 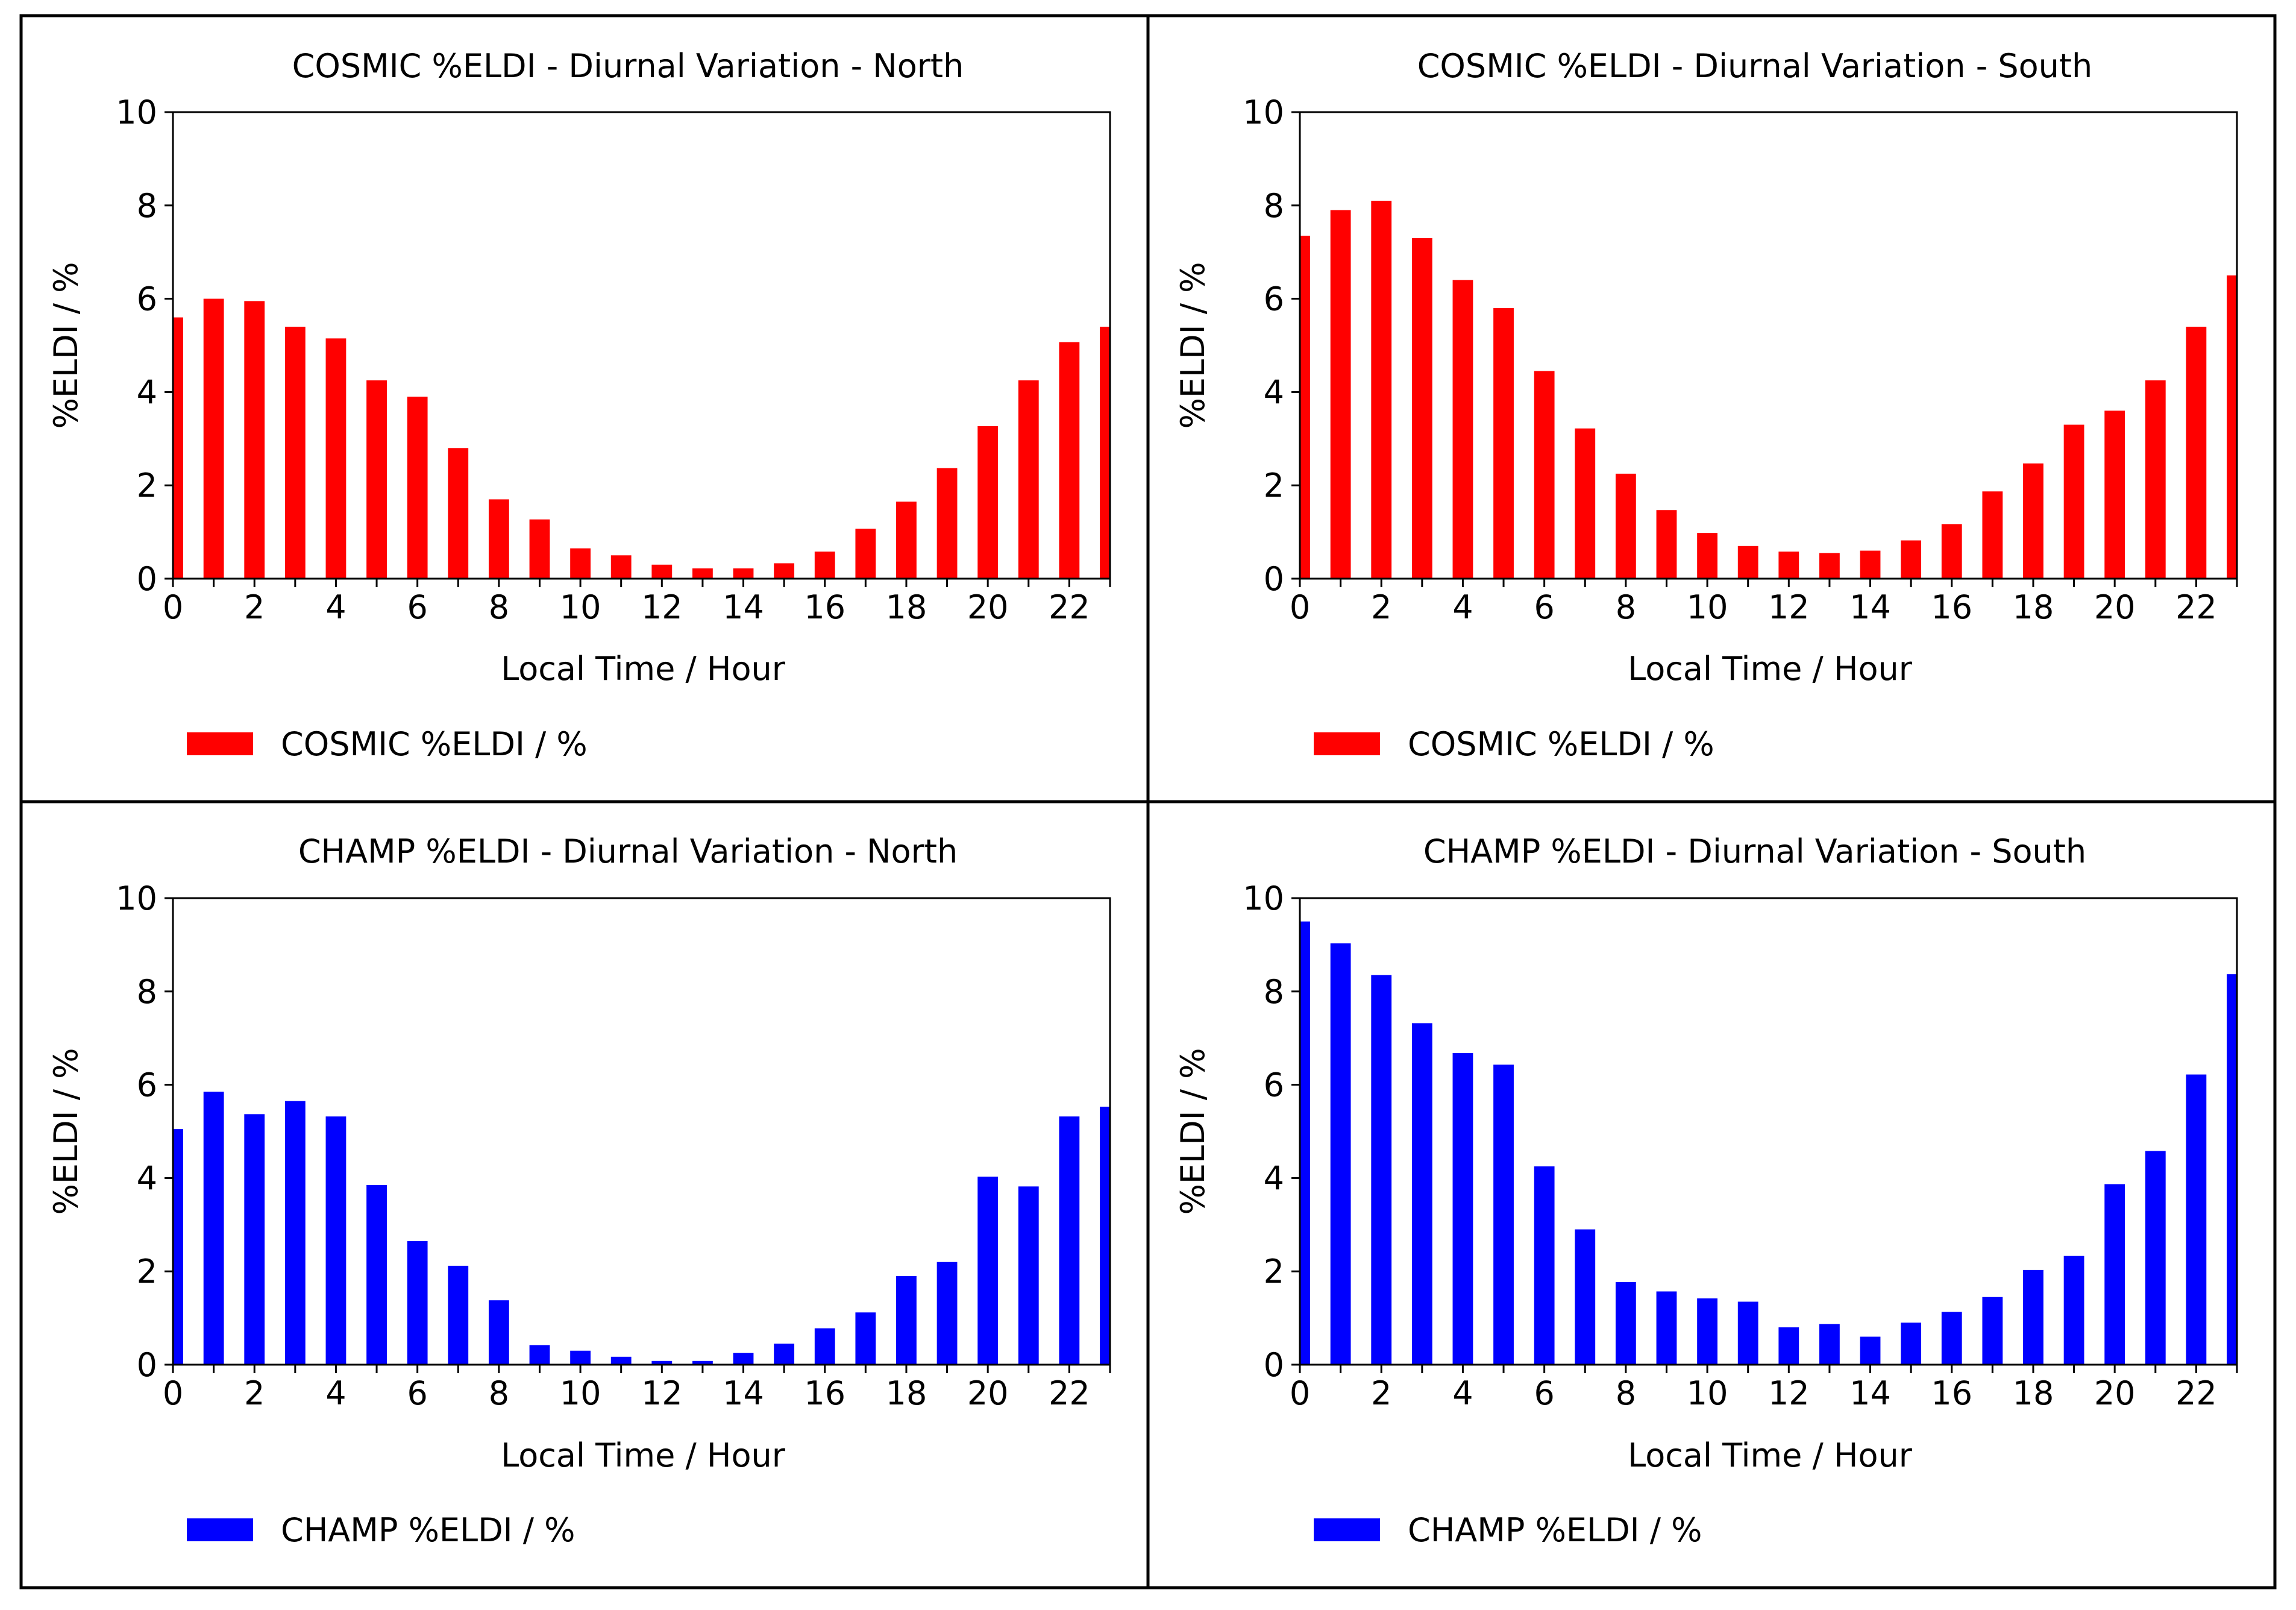 What do you see at coordinates (147, 1272) in the screenshot?
I see `y-tick-label: 2` at bounding box center [147, 1272].